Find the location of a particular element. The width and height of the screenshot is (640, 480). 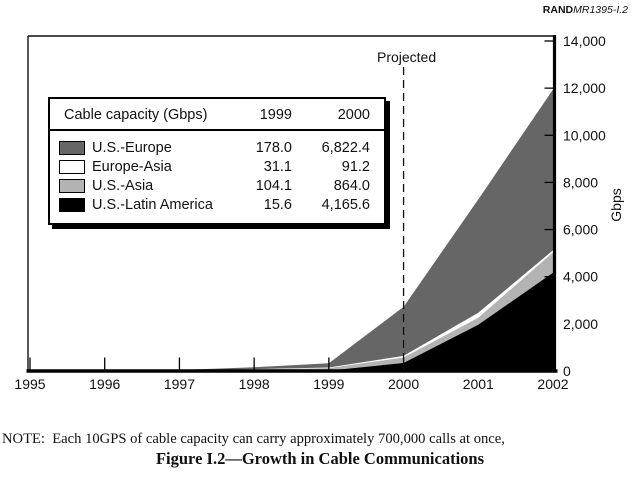

legend-separator is located at coordinates (217, 130).